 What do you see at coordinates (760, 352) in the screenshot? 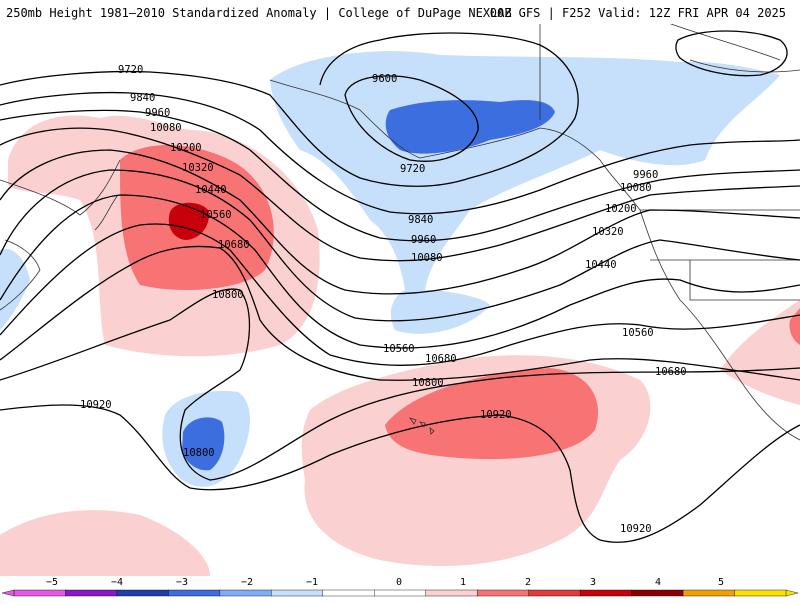
I see `pos-anomaly-east-light` at bounding box center [760, 352].